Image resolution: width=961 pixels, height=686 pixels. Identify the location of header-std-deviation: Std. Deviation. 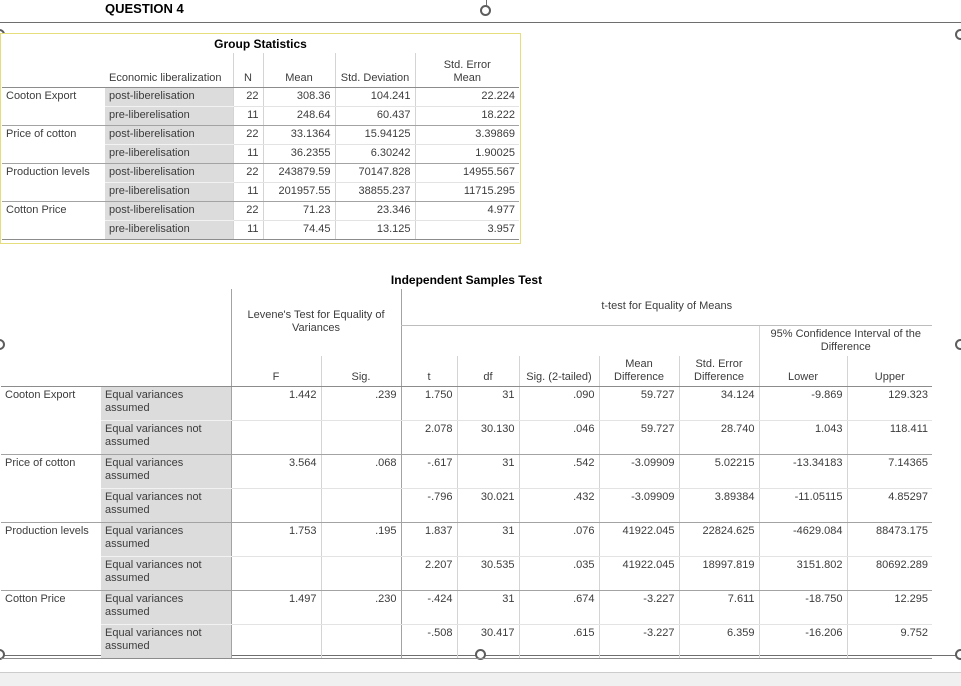
(374, 70).